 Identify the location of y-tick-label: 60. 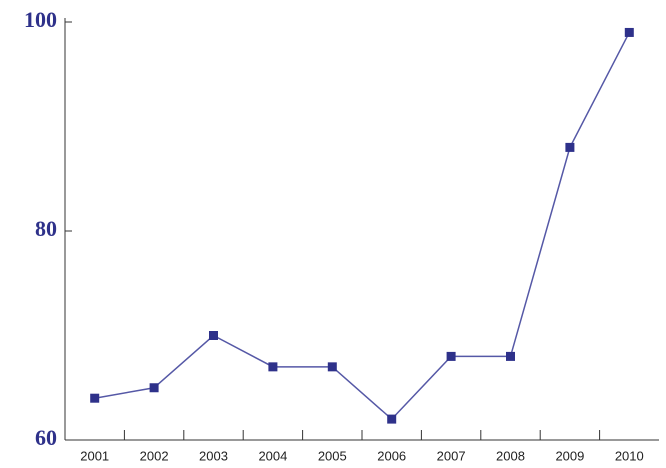
(46, 437).